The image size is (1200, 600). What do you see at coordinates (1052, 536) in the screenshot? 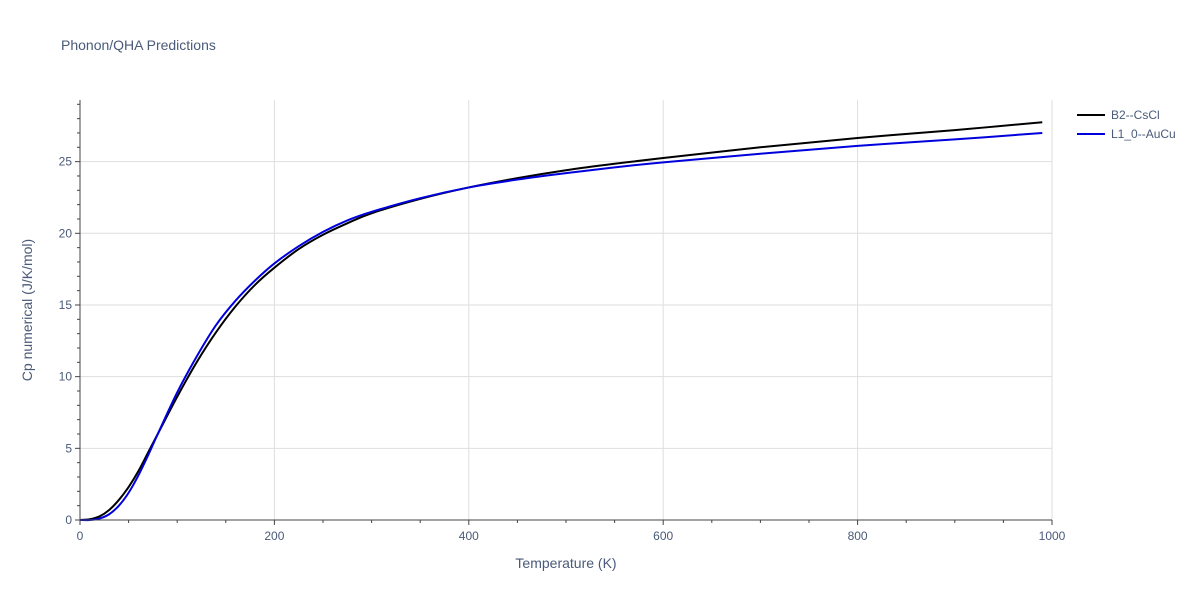
I see `x-tick-label: 1000` at bounding box center [1052, 536].